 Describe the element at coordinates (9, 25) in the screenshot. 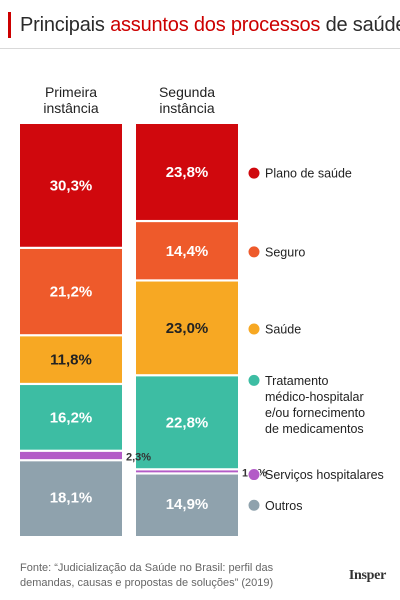

I see `title-accent-bar` at that location.